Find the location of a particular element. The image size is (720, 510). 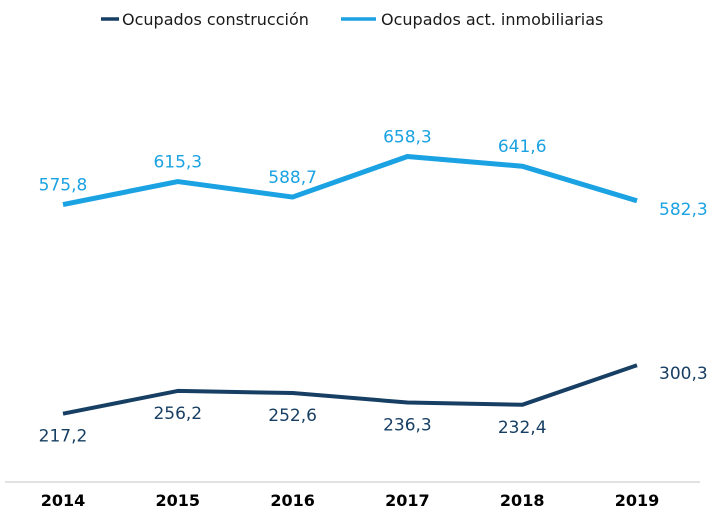

series-line-ocupados-construccion is located at coordinates (350, 389).